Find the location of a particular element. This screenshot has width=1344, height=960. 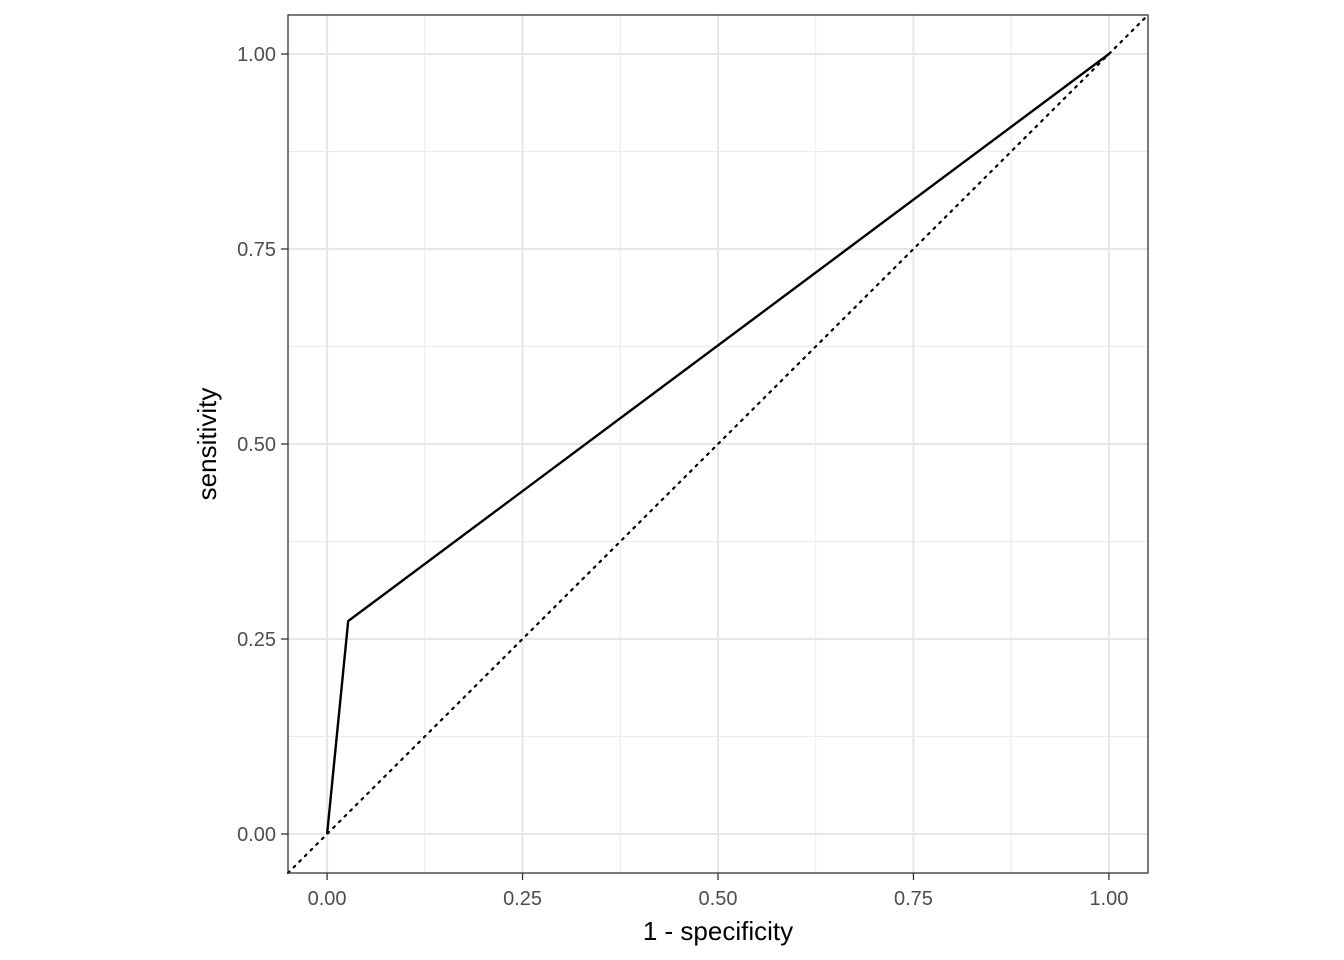

y-tick-label: 0.25 is located at coordinates (256, 640).